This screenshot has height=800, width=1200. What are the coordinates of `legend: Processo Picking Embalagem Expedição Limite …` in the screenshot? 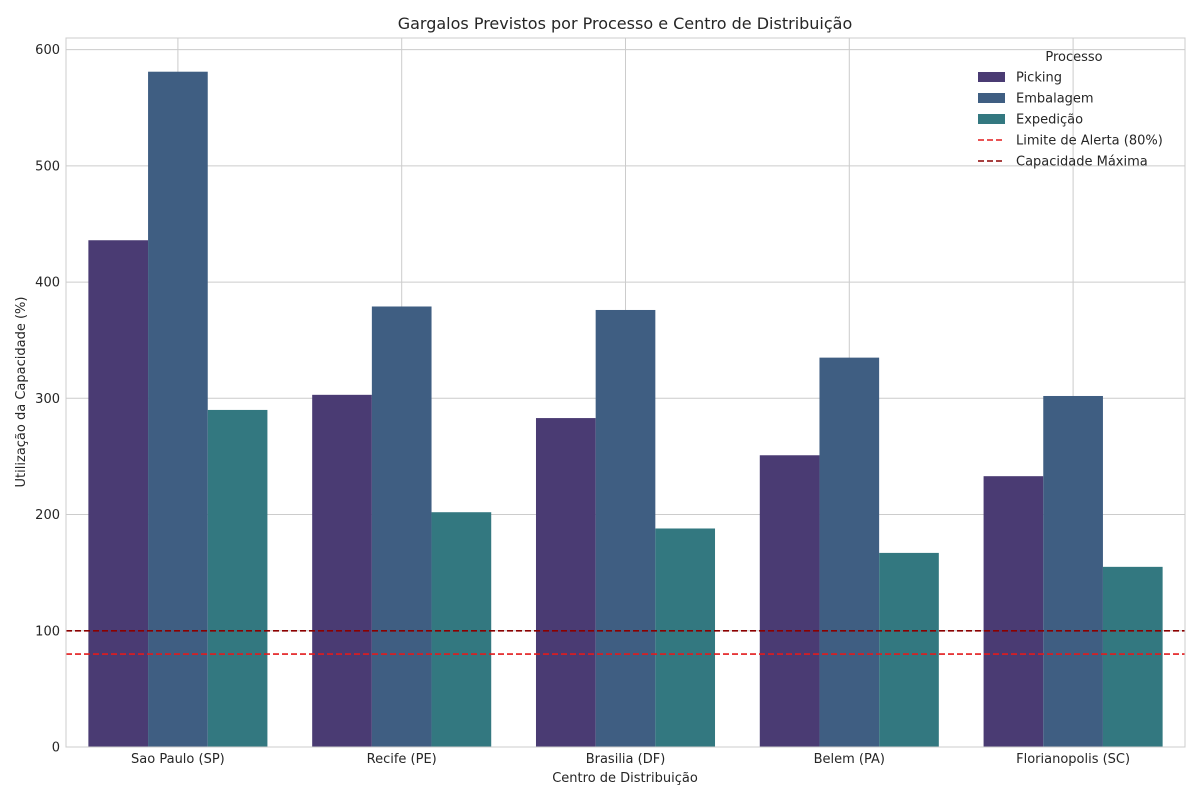 It's located at (1070, 110).